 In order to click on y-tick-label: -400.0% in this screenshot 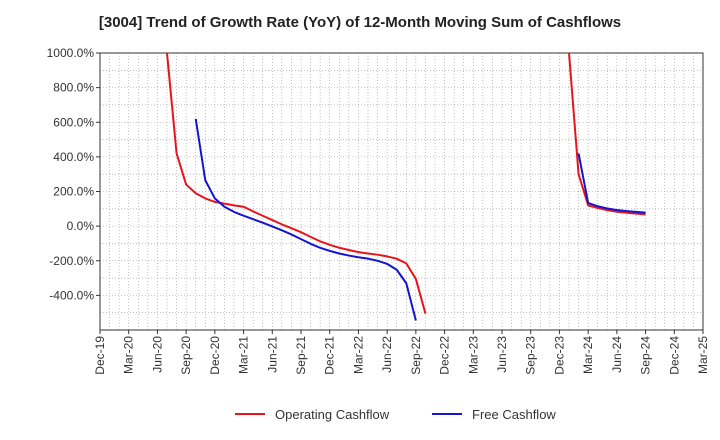, I will do `click(71, 295)`.